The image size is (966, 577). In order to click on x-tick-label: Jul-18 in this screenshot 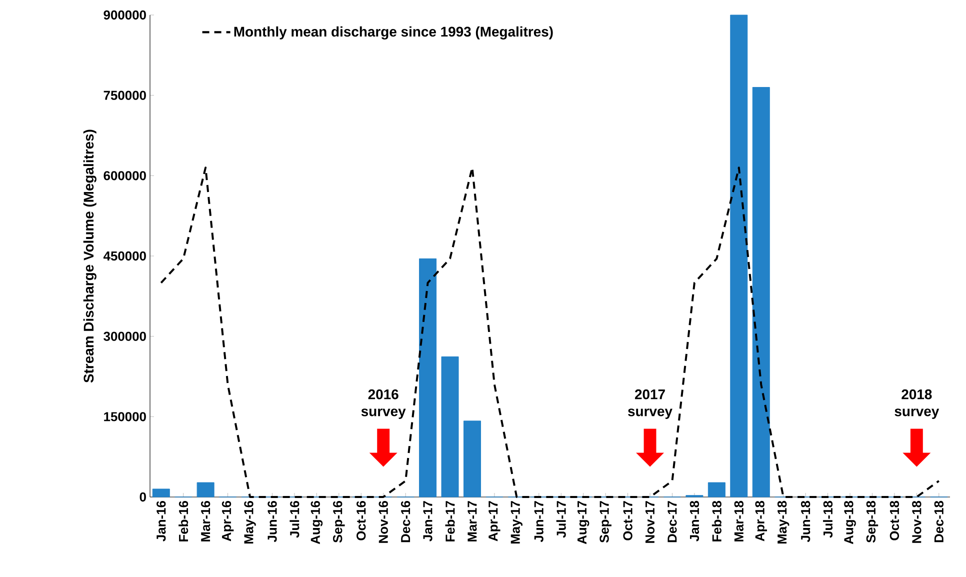, I will do `click(828, 519)`.